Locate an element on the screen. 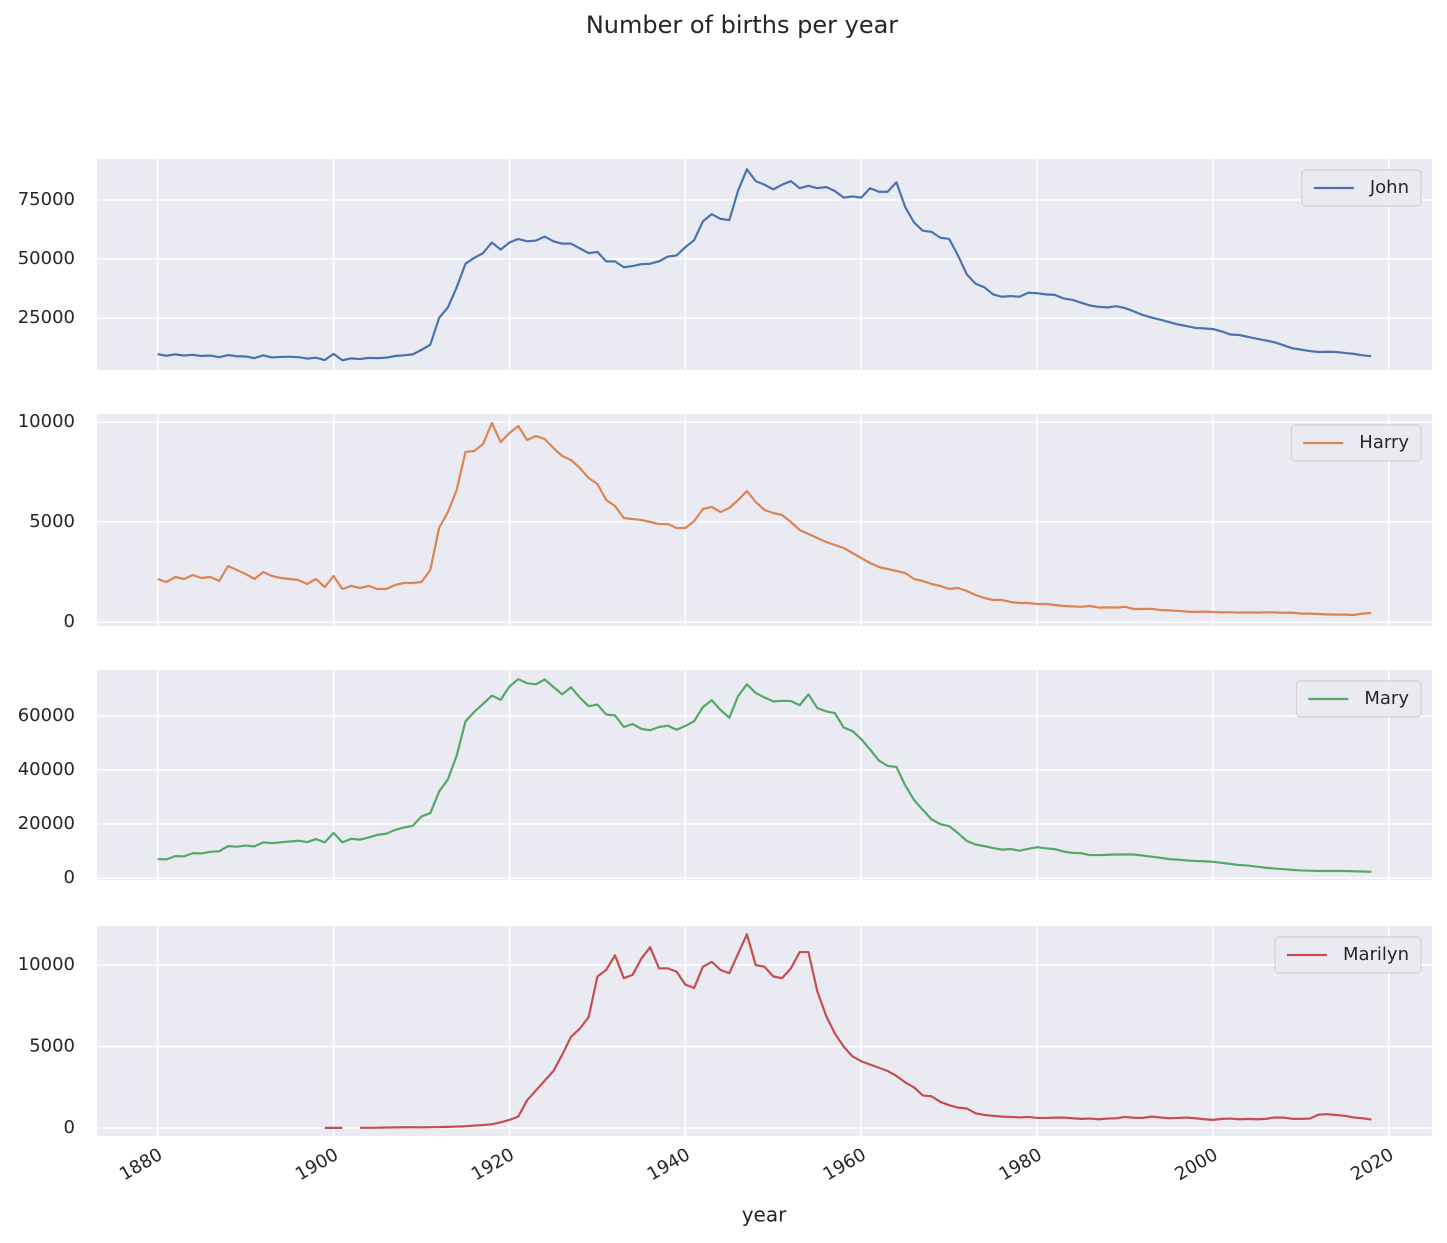 Image resolution: width=1447 pixels, height=1243 pixels. legend: Harry is located at coordinates (1356, 443).